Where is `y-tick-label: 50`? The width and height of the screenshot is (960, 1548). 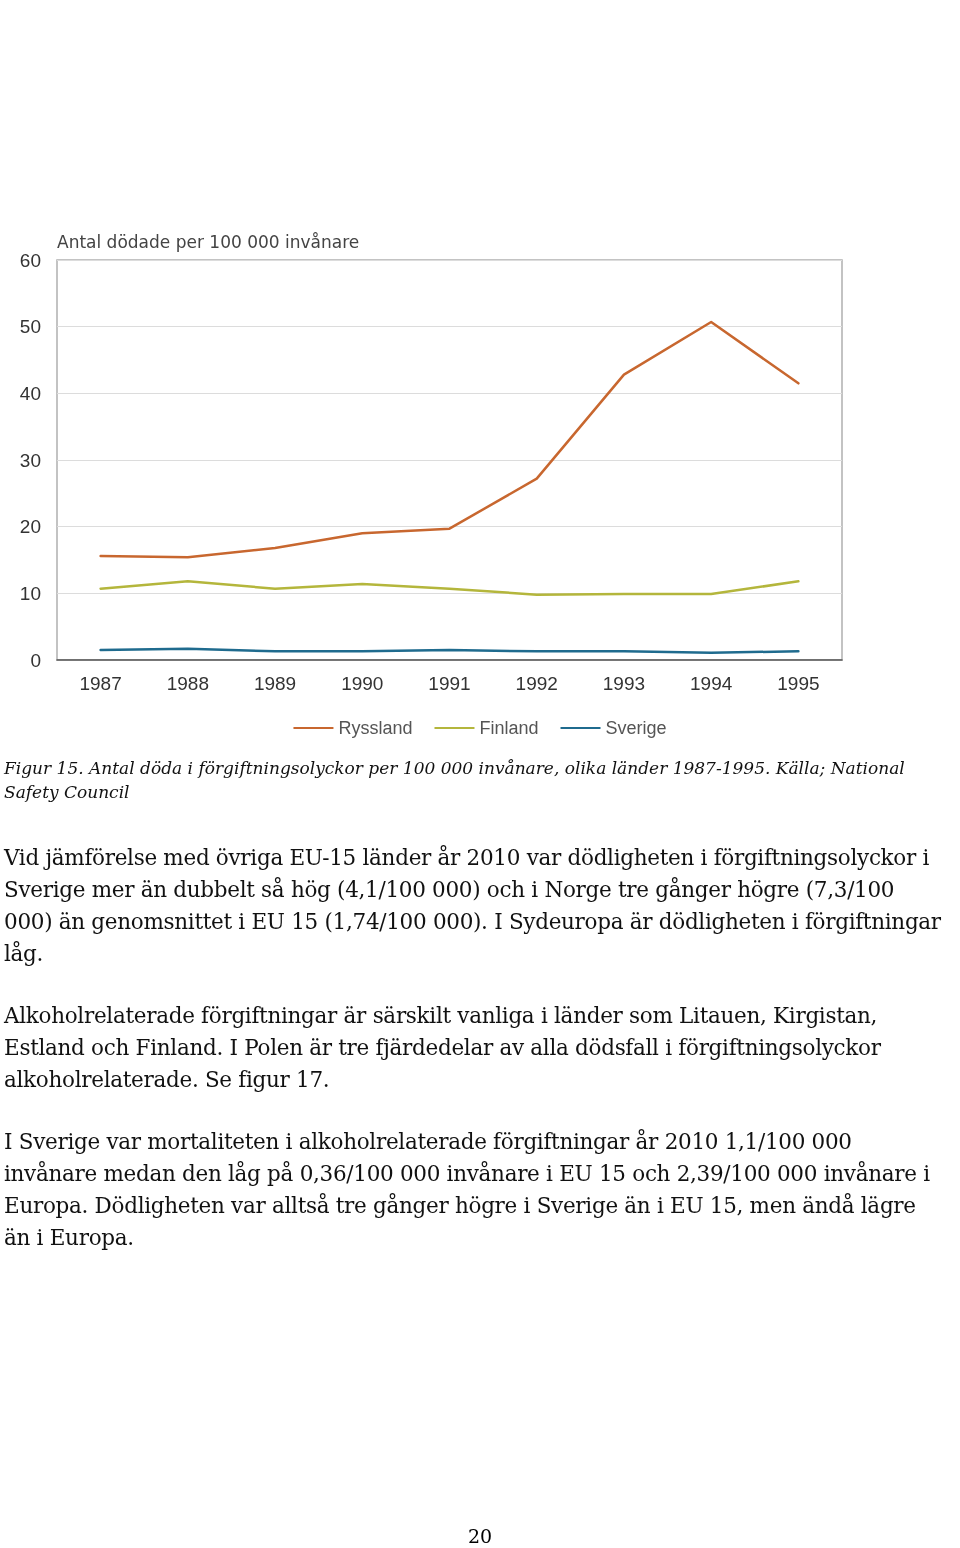 y-tick-label: 50 is located at coordinates (30, 327).